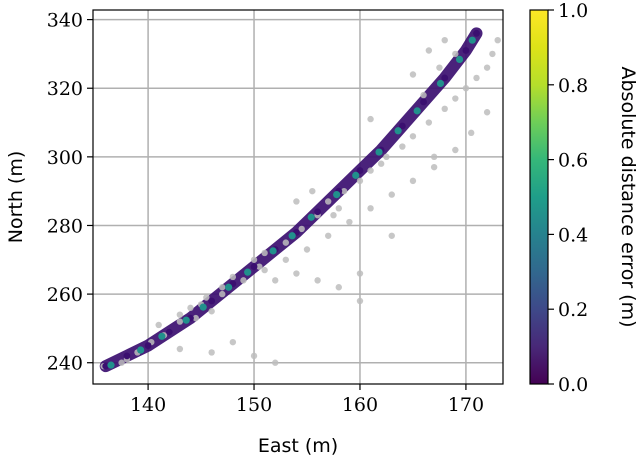 This screenshot has height=465, width=640. I want to click on colorbar-tick-label: 0.4, so click(573, 235).